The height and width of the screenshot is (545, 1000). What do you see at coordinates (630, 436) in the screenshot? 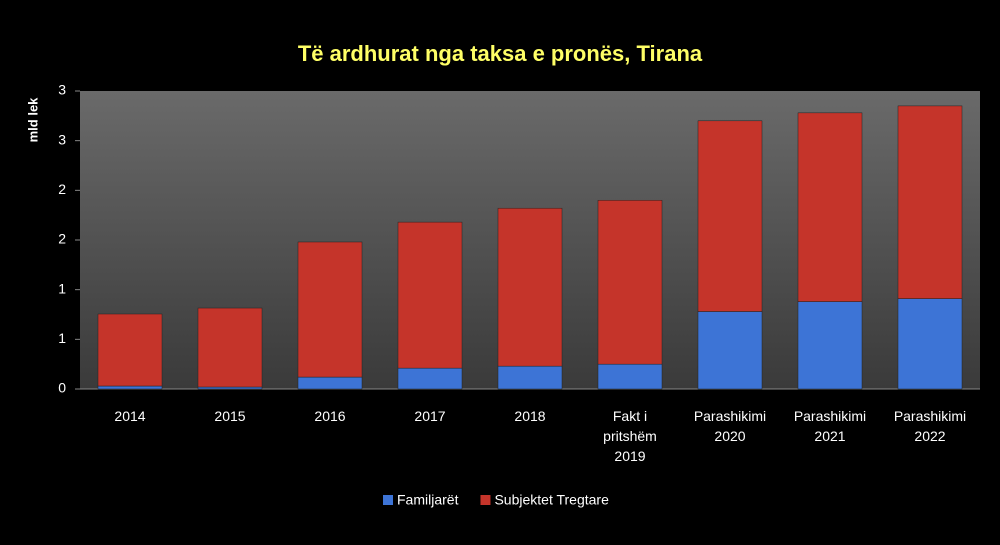
I see `x-tick-label: Fakt i pritshëm 2019` at bounding box center [630, 436].